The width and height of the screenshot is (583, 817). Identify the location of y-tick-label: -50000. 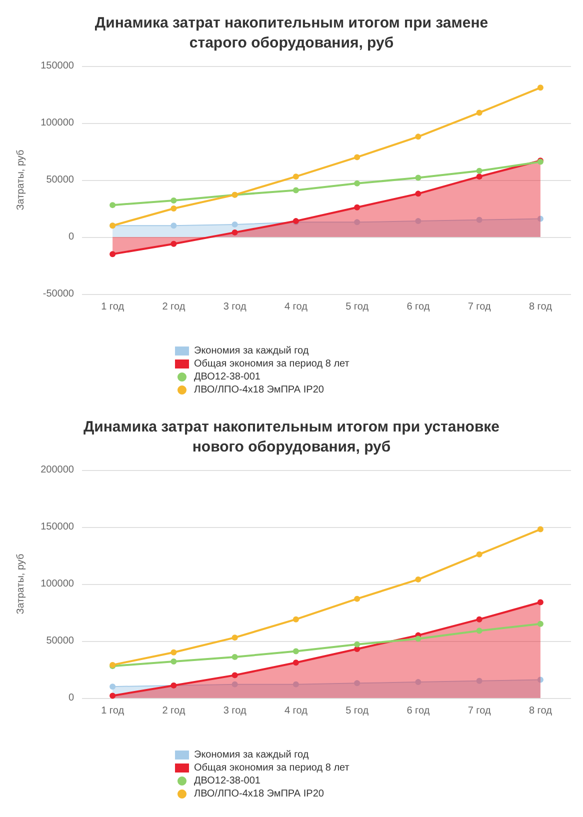
(58, 294).